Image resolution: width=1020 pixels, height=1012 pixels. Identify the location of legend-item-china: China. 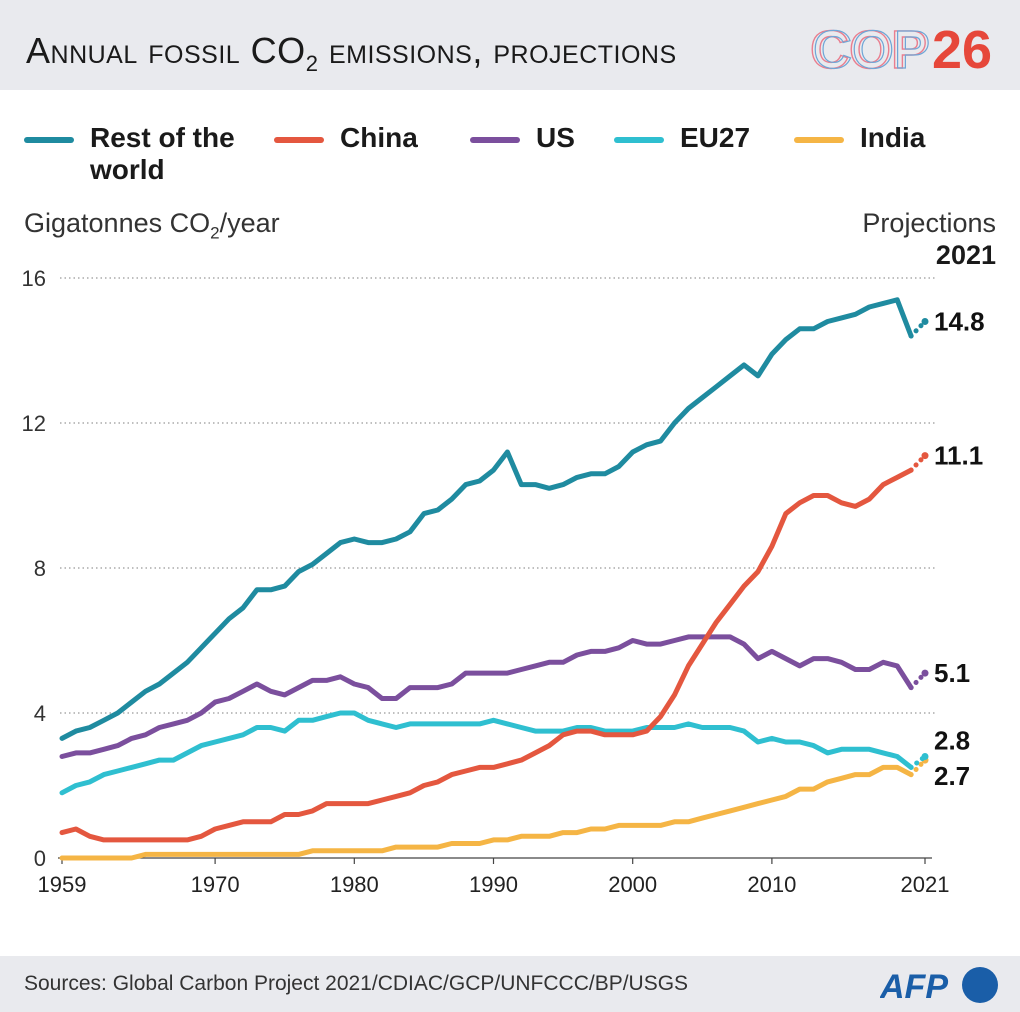
(382, 138).